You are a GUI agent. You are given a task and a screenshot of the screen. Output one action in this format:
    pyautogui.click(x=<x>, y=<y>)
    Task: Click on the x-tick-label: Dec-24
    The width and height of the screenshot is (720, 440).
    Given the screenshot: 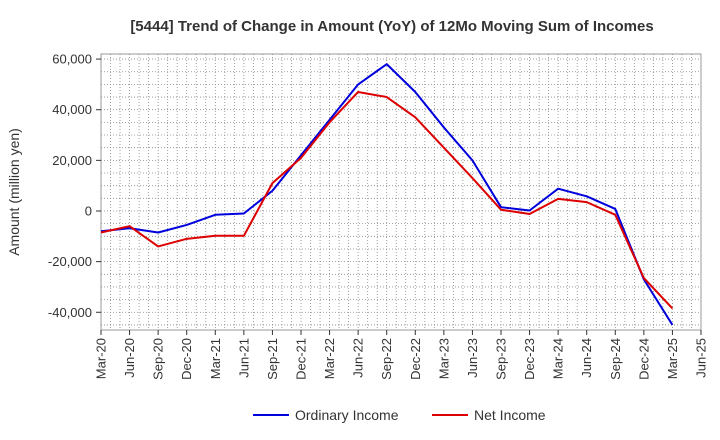 What is the action you would take?
    pyautogui.click(x=643, y=359)
    